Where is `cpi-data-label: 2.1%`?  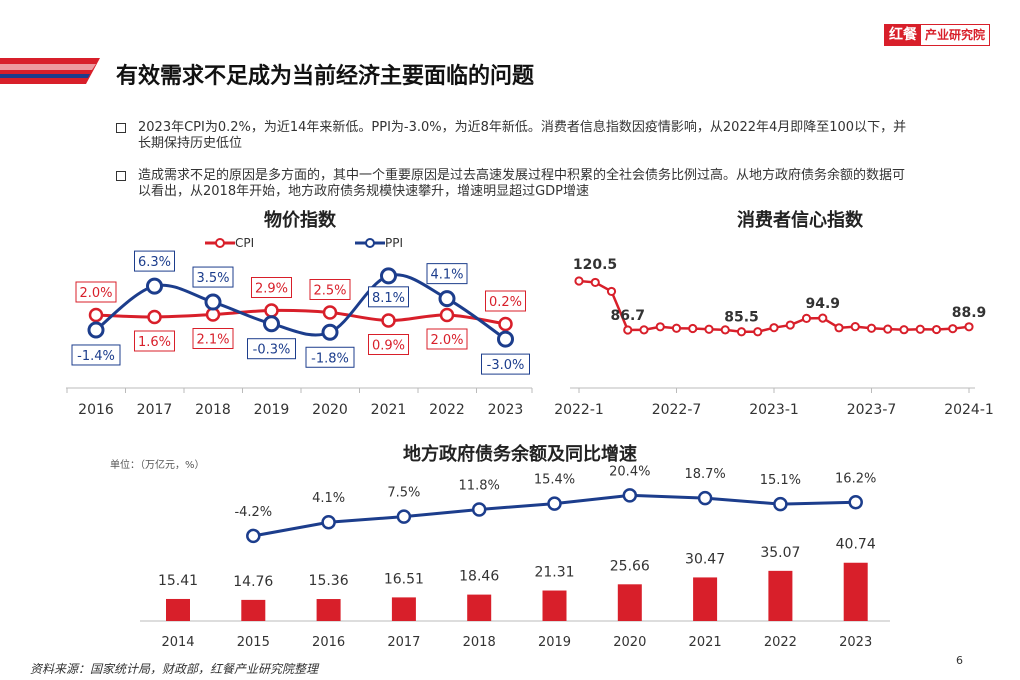 cpi-data-label: 2.1% is located at coordinates (212, 340).